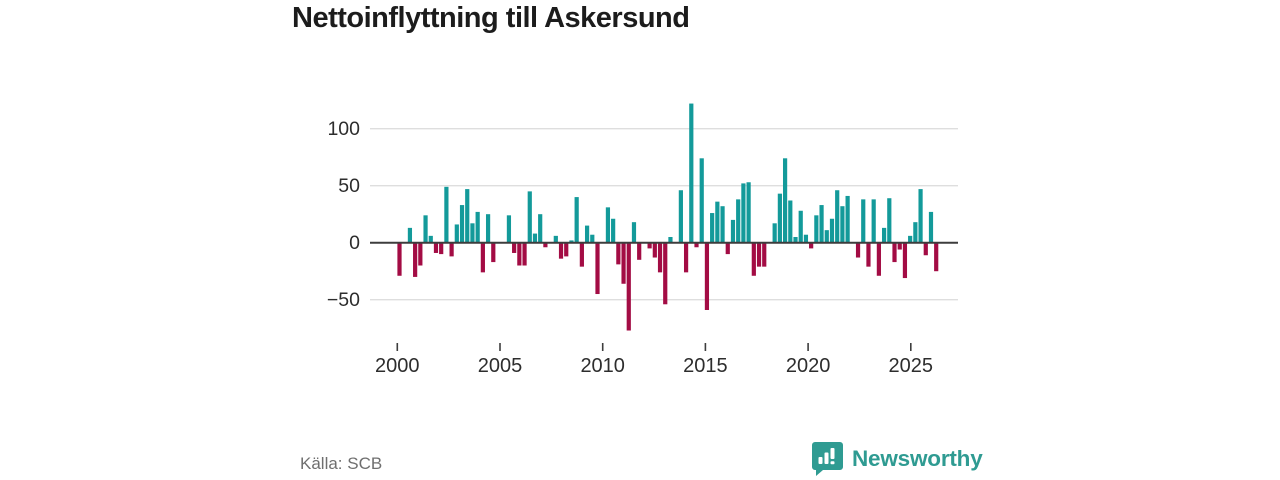  What do you see at coordinates (917, 458) in the screenshot?
I see `brand-name: Newsworthy` at bounding box center [917, 458].